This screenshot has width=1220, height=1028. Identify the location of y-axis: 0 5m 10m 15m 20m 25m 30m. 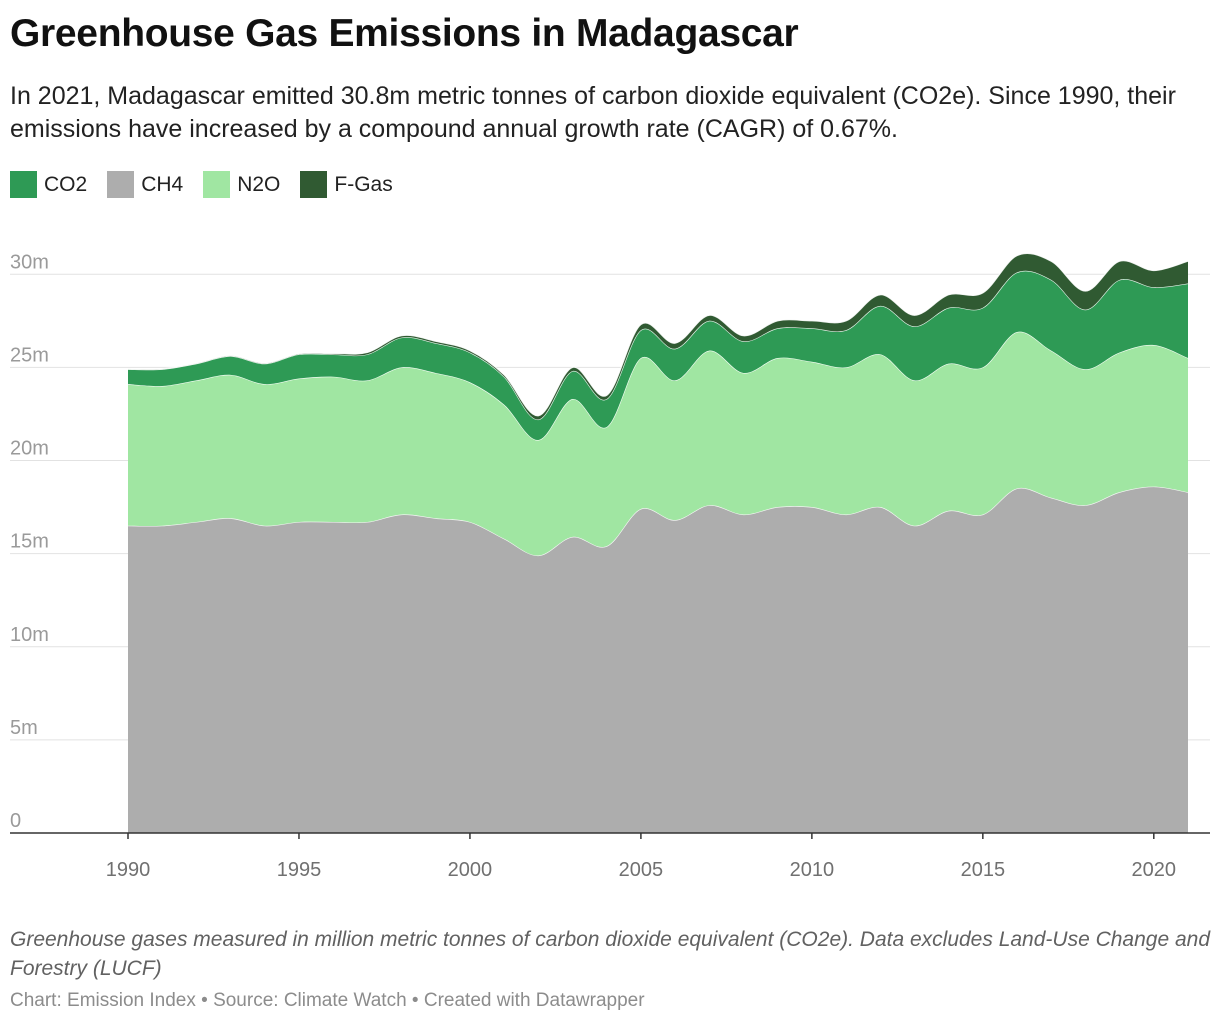
(29, 541).